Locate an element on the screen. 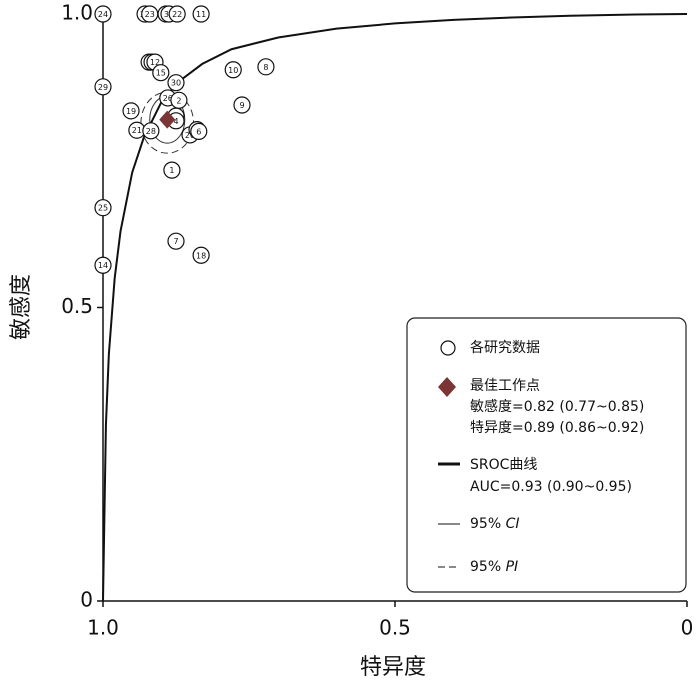  study-label: 10 is located at coordinates (233, 70).